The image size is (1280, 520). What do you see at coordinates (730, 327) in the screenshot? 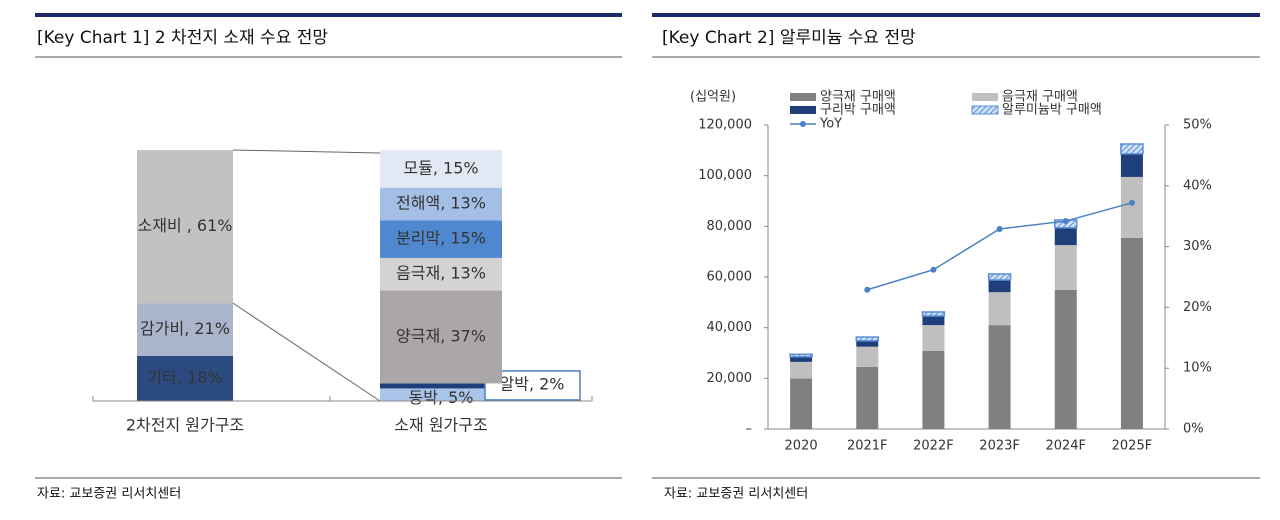
I see `y-tick-label: 40,000` at bounding box center [730, 327].